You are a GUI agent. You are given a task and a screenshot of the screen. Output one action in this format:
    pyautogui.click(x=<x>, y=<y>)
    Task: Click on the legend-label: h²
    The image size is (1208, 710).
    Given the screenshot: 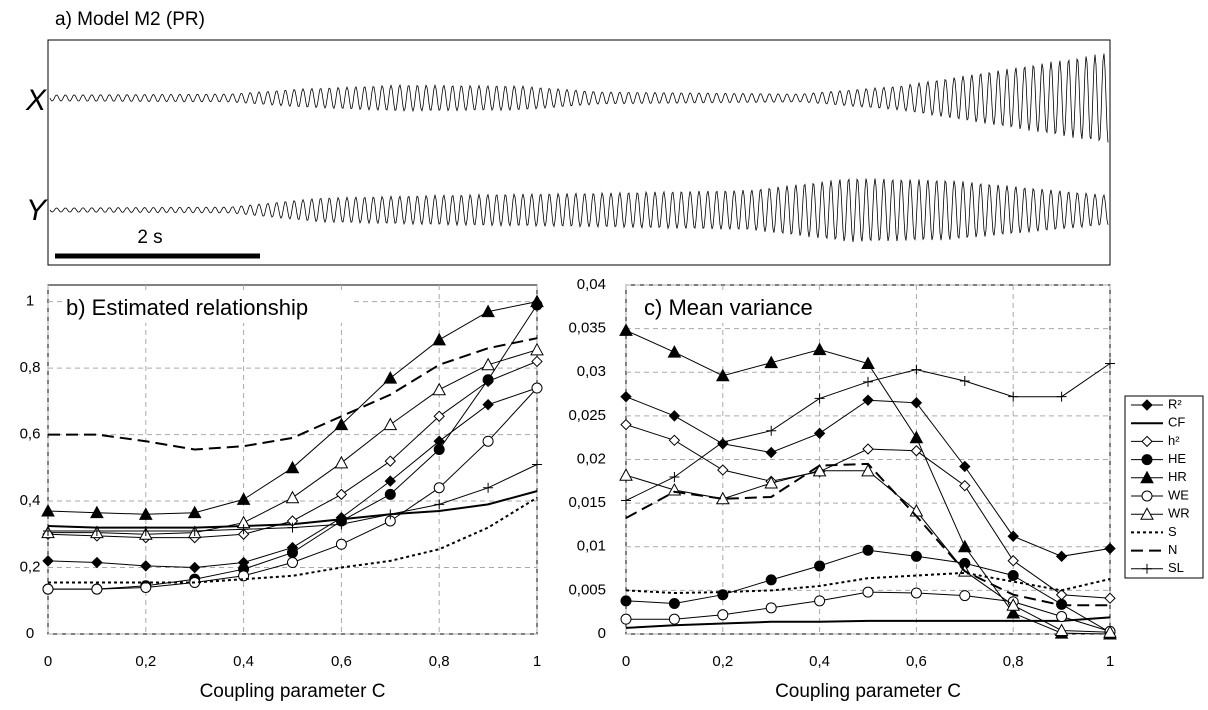 What is the action you would take?
    pyautogui.click(x=1174, y=440)
    